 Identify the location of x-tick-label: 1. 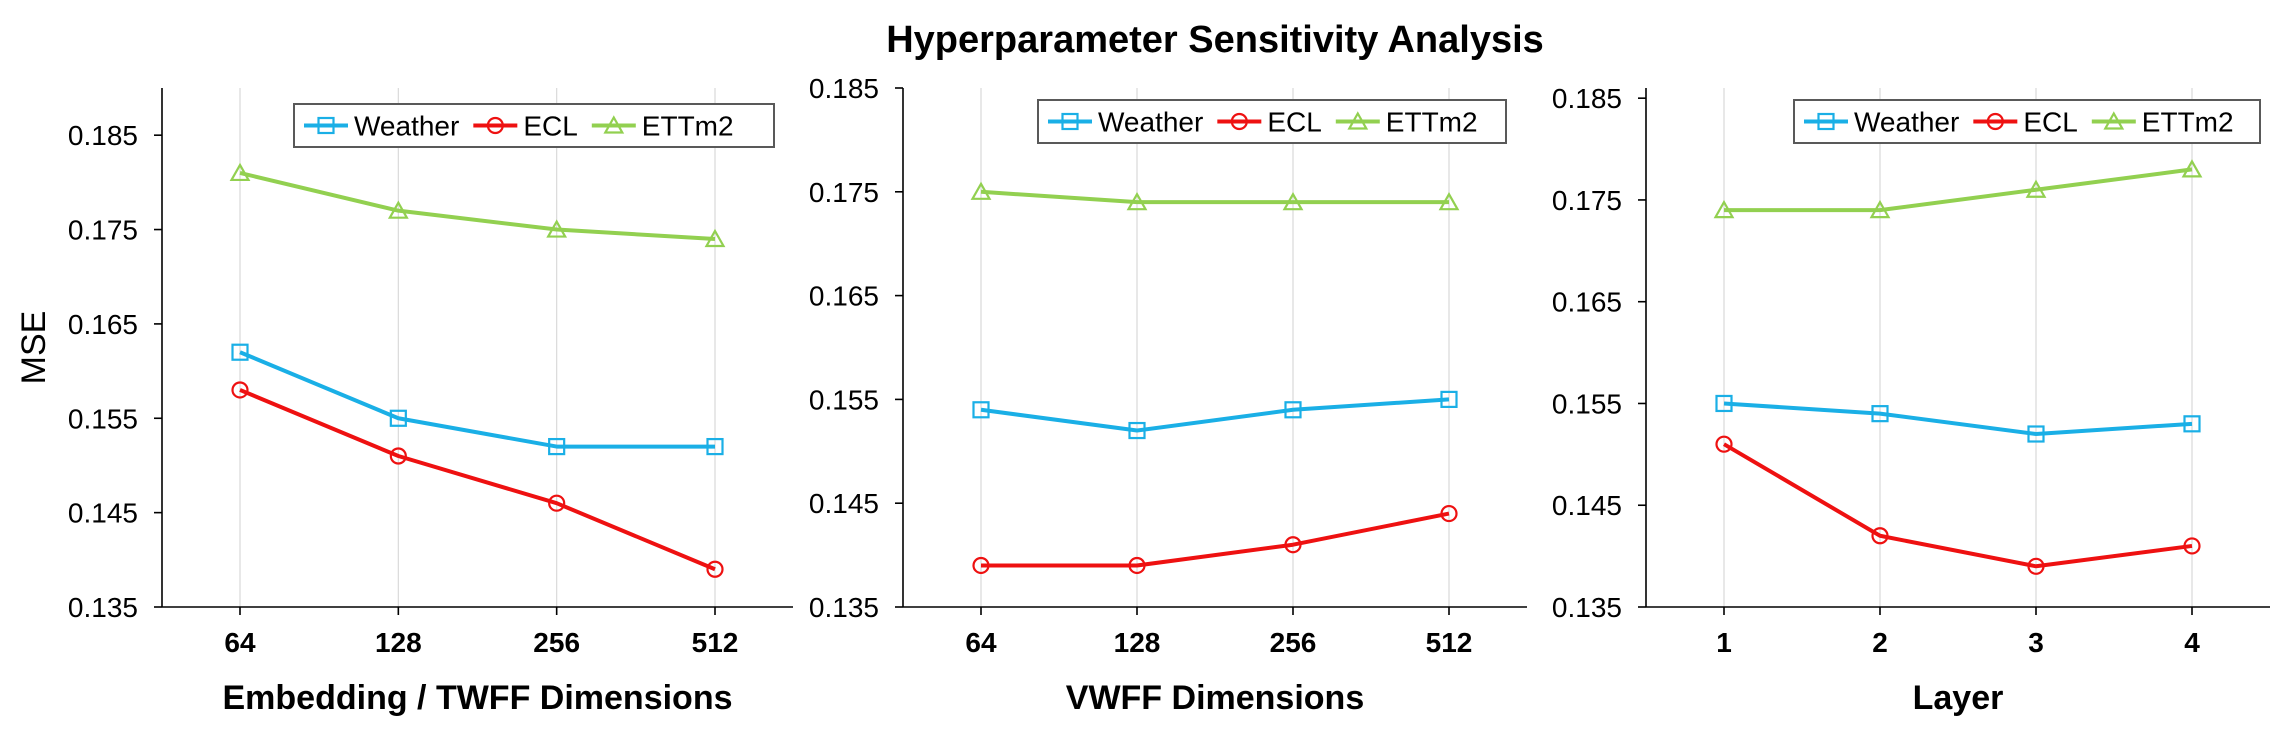
(1724, 642).